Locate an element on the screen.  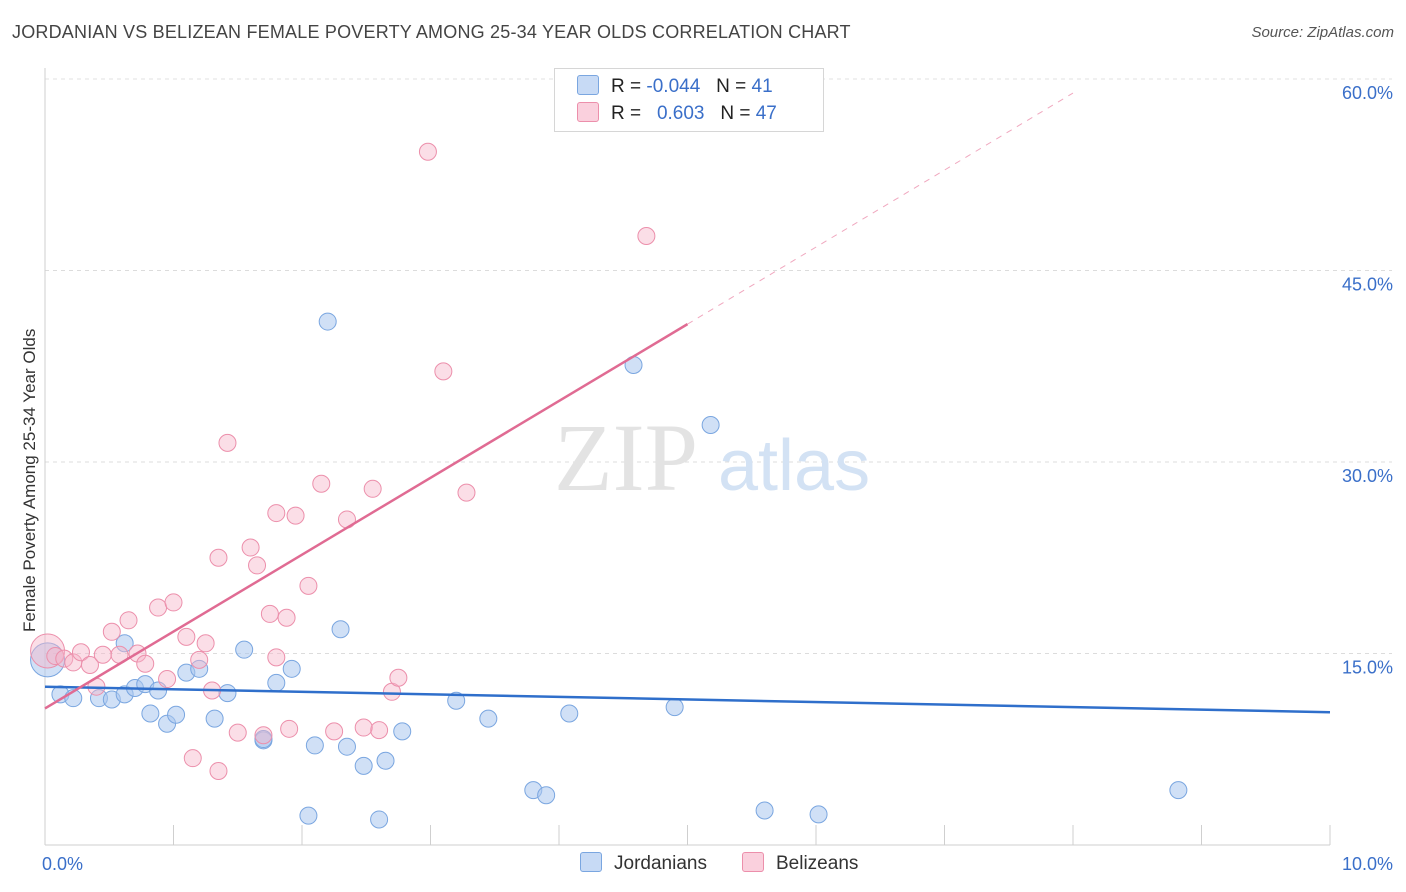
watermark-zip: ZIP is located at coordinates (626, 457).